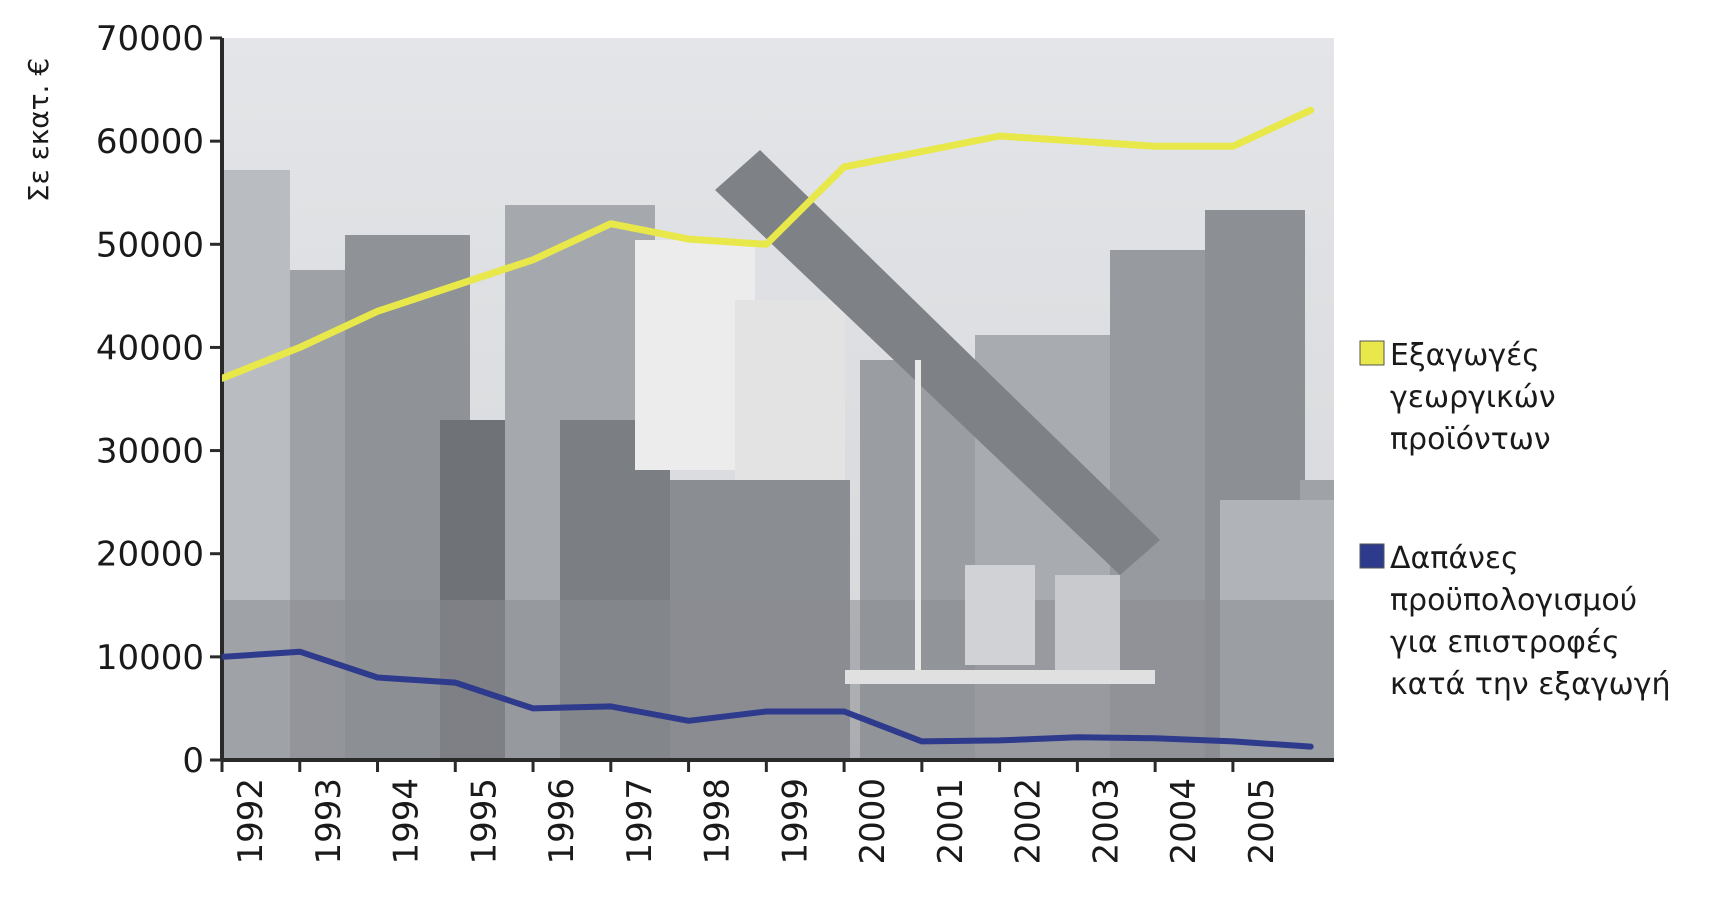 This screenshot has width=1728, height=903. What do you see at coordinates (1513, 600) in the screenshot?
I see `legend-label: προϋπολογισμού` at bounding box center [1513, 600].